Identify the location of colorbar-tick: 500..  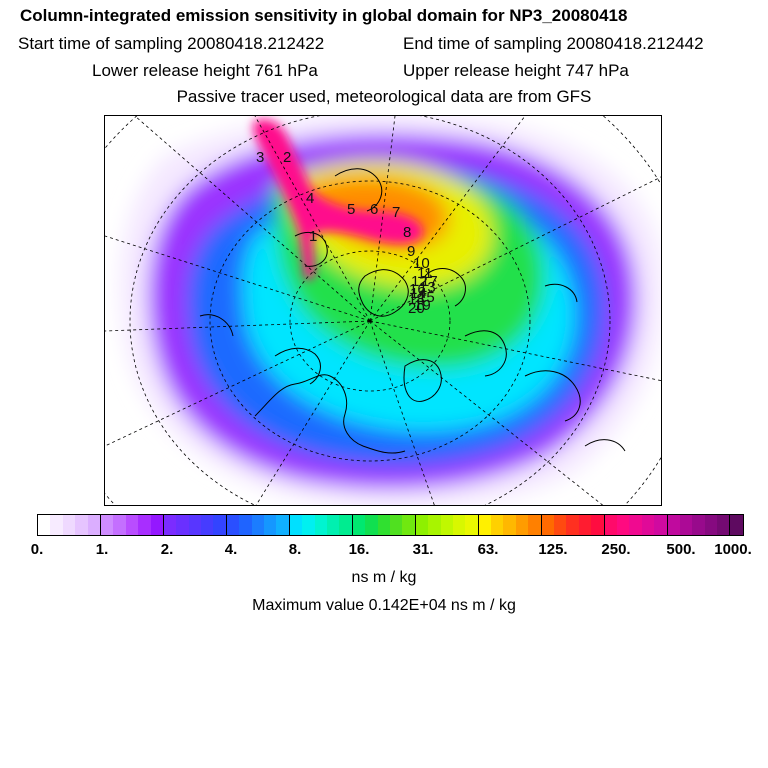
(681, 549).